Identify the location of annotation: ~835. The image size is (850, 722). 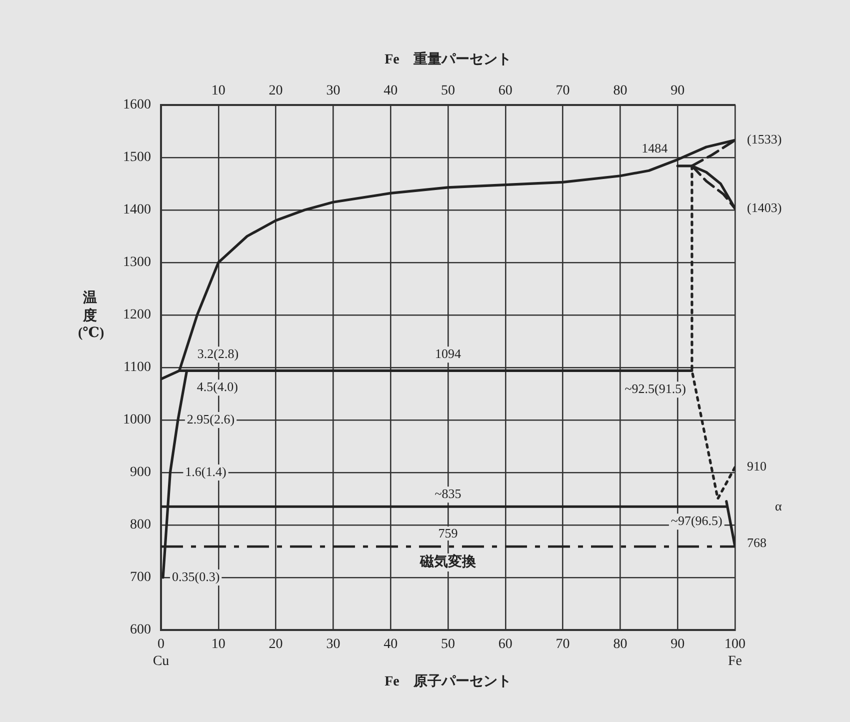
(448, 494).